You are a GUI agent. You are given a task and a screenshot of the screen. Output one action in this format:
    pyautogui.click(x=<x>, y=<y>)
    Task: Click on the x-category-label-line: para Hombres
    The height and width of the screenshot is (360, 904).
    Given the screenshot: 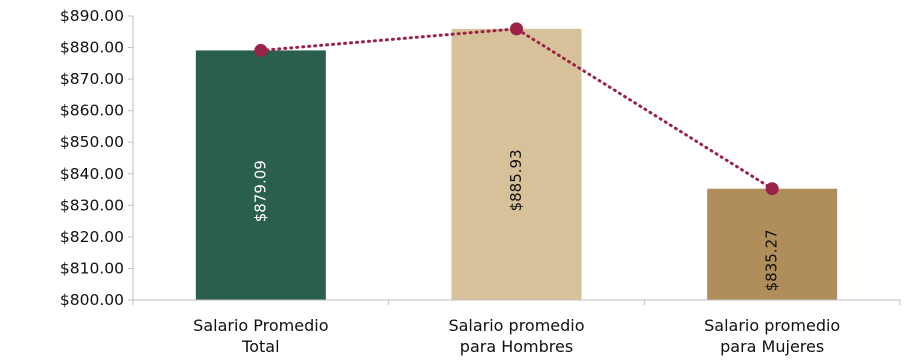 What is the action you would take?
    pyautogui.click(x=516, y=346)
    